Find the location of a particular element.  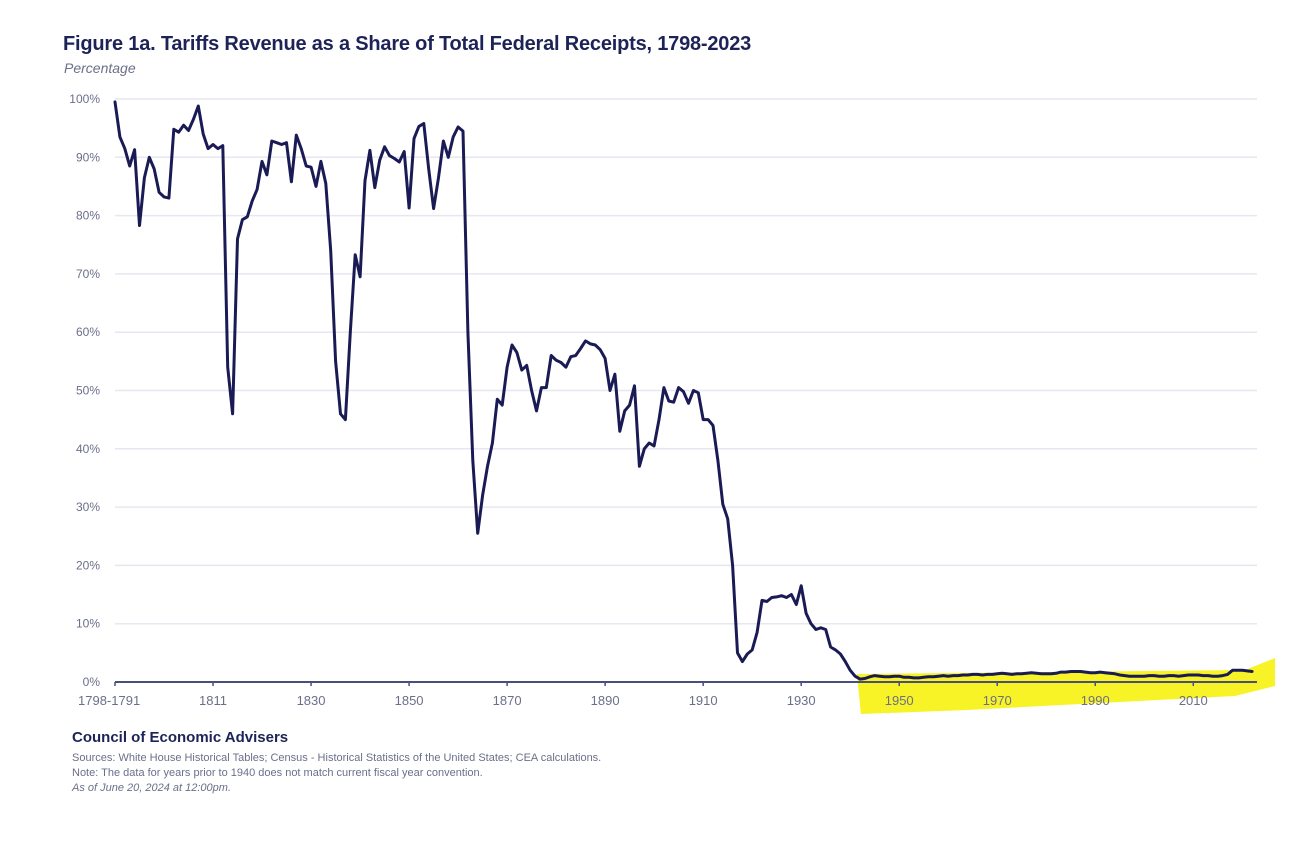

y-axis-ticks: 0% 10% 20% 30% 40% 50% 60% 70% 80% 90% 100% is located at coordinates (84, 390).